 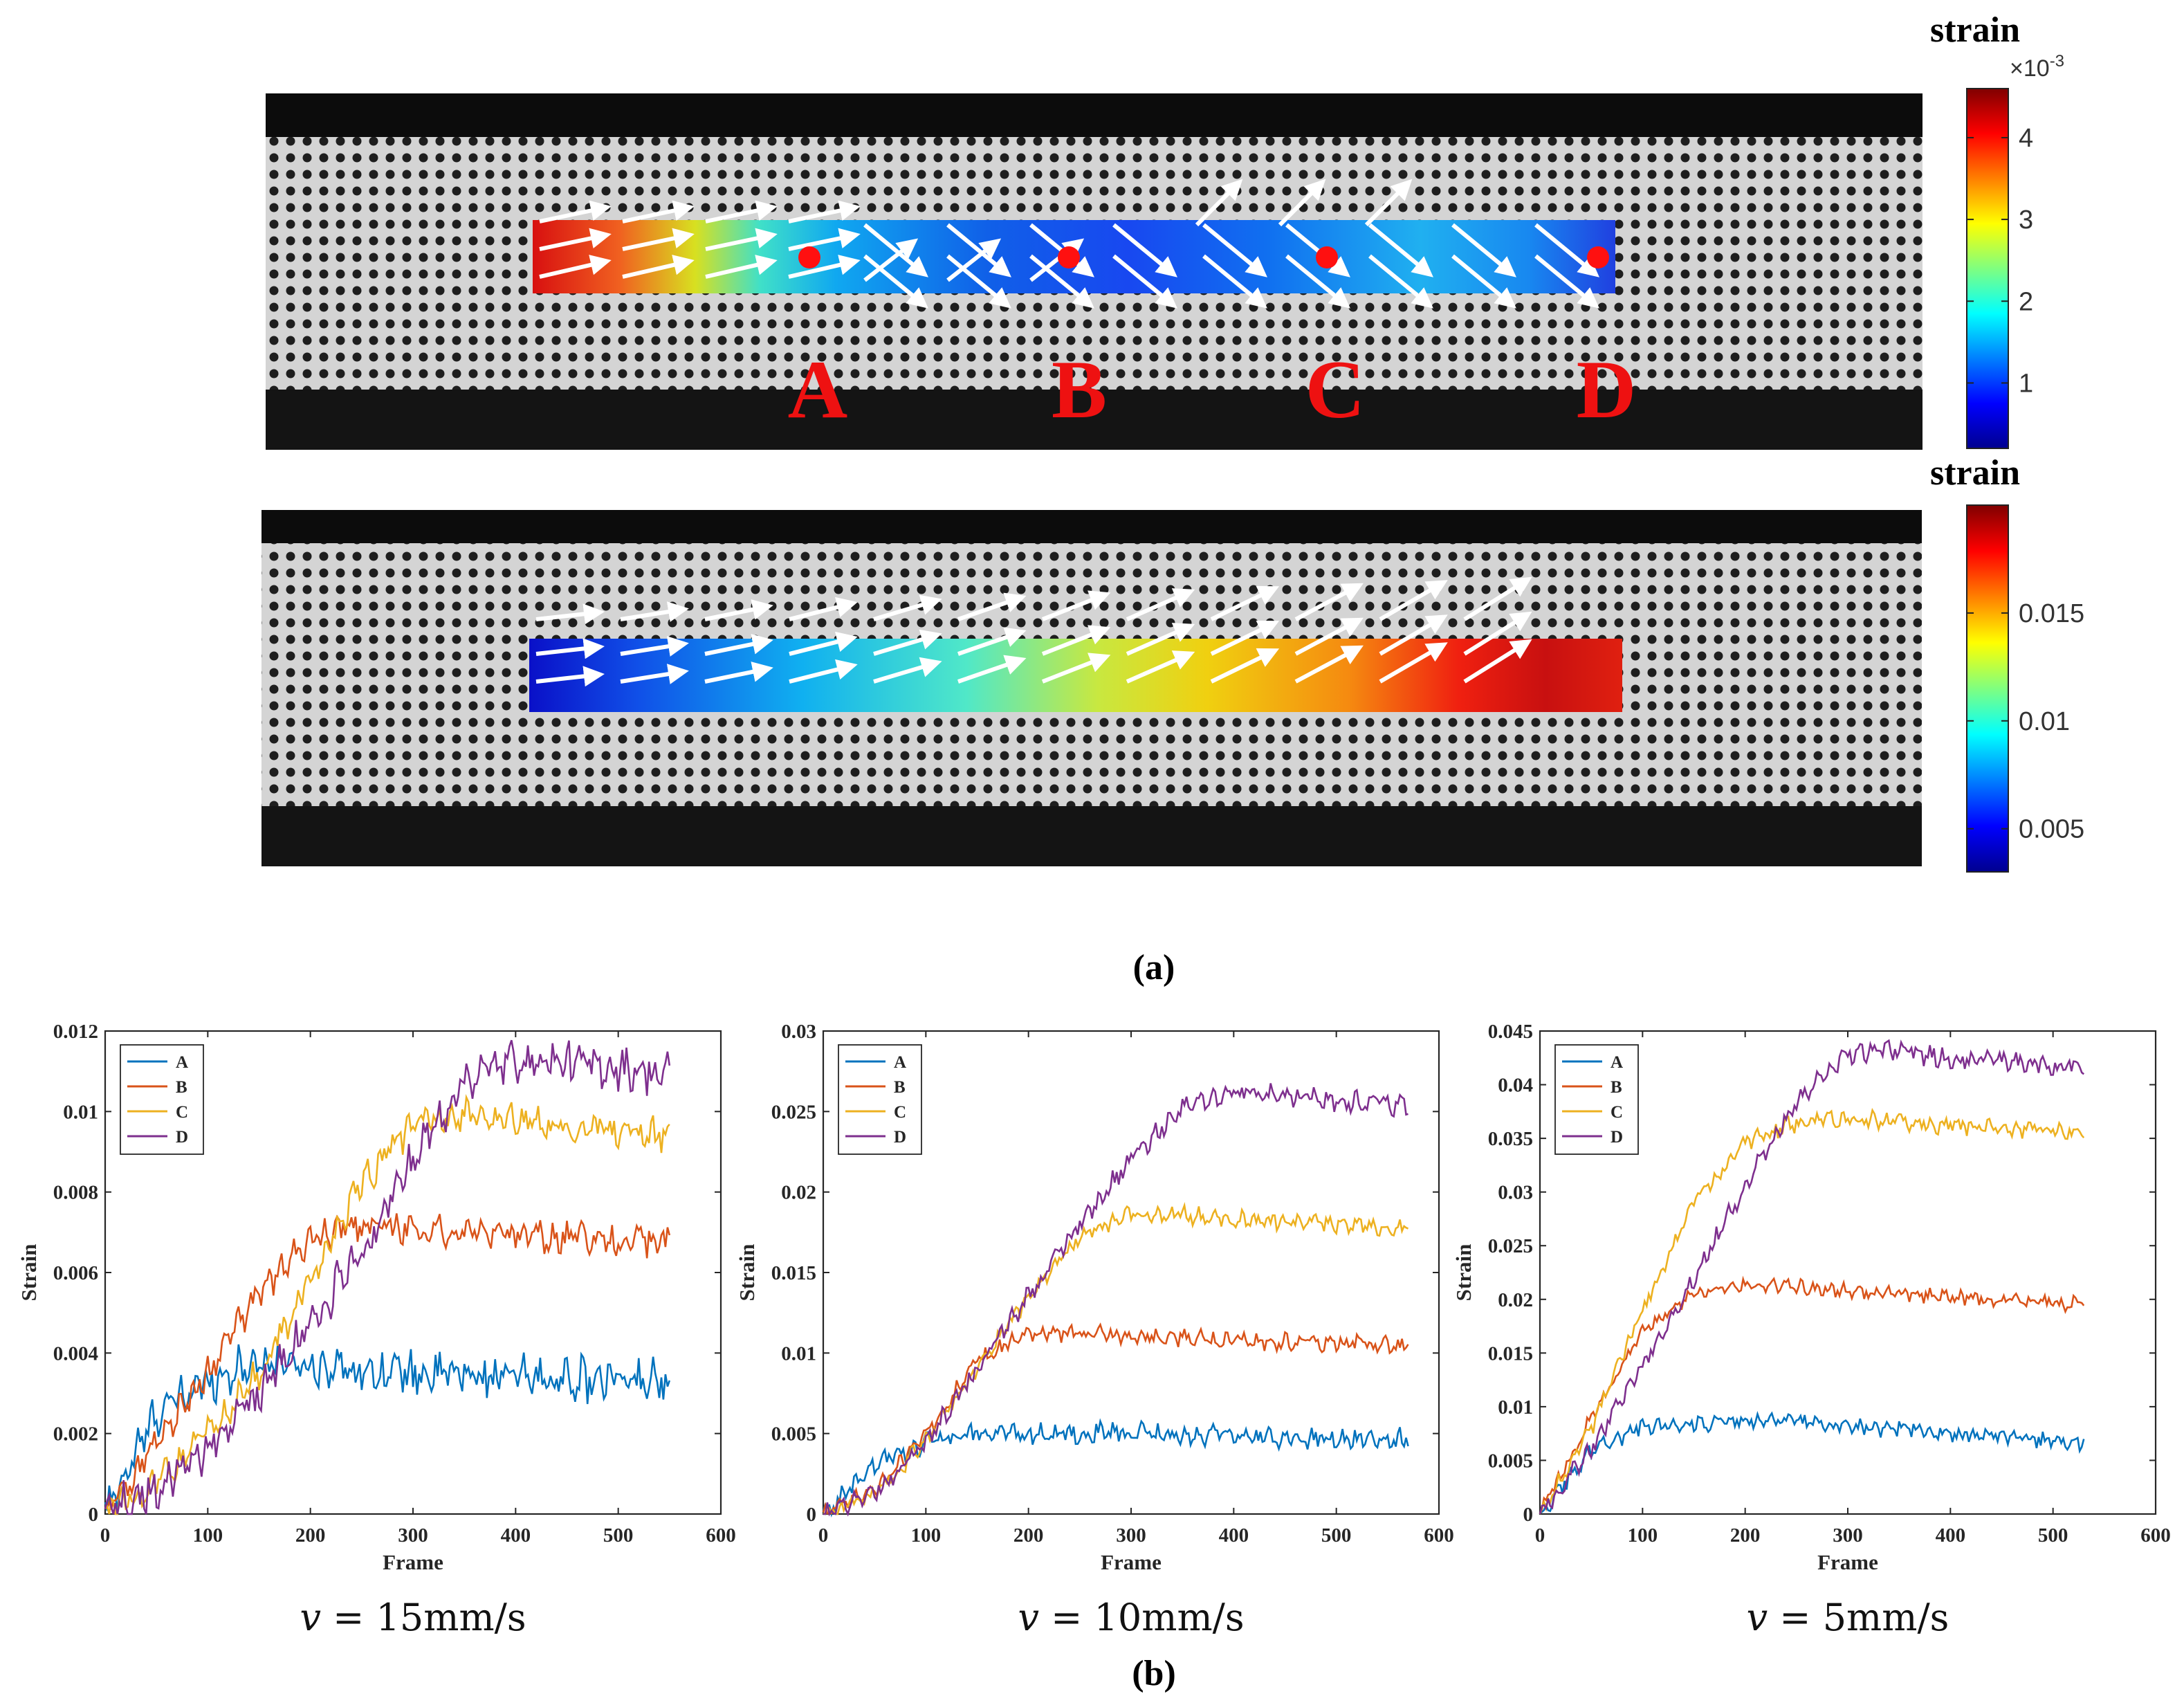 What do you see at coordinates (1510, 1032) in the screenshot?
I see `y-tick-label: 0.045` at bounding box center [1510, 1032].